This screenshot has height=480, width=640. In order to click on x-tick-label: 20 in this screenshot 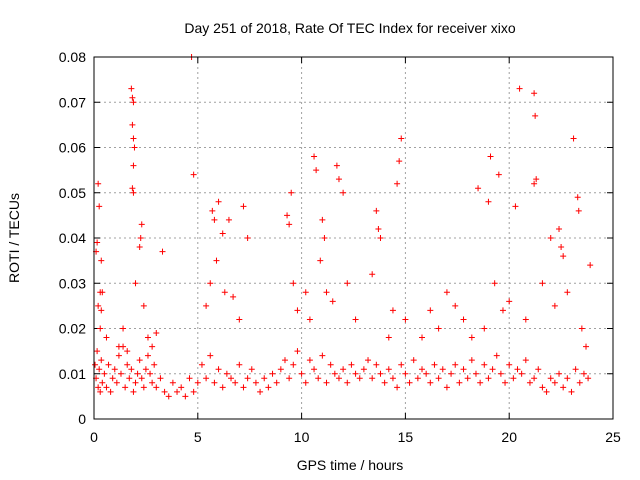, I will do `click(509, 437)`.